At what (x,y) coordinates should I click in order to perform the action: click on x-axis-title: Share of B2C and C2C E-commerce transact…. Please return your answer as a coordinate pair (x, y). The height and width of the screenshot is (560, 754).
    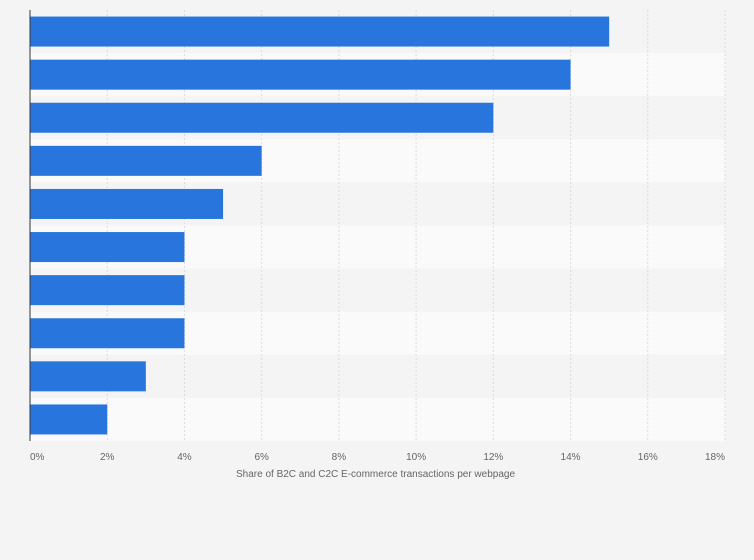
    Looking at the image, I should click on (375, 474).